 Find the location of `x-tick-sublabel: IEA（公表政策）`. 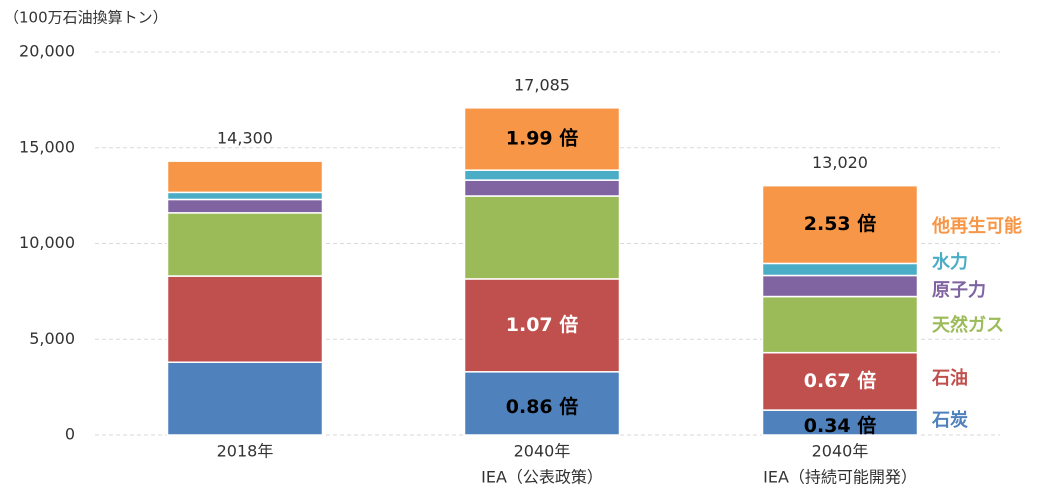

x-tick-sublabel: IEA（公表政策） is located at coordinates (542, 477).